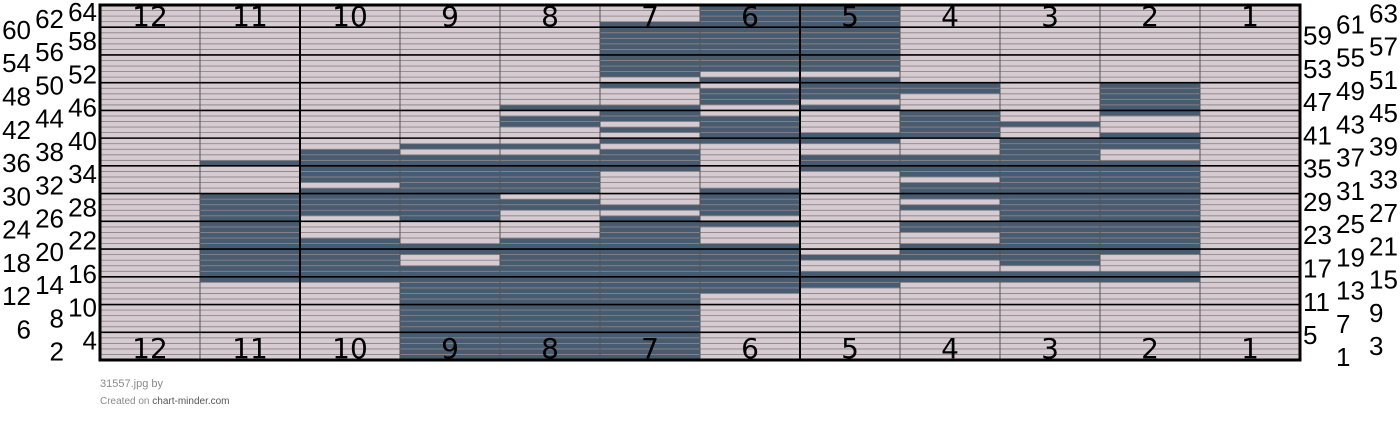  What do you see at coordinates (350, 124) in the screenshot?
I see `cell-c10-r43` at bounding box center [350, 124].